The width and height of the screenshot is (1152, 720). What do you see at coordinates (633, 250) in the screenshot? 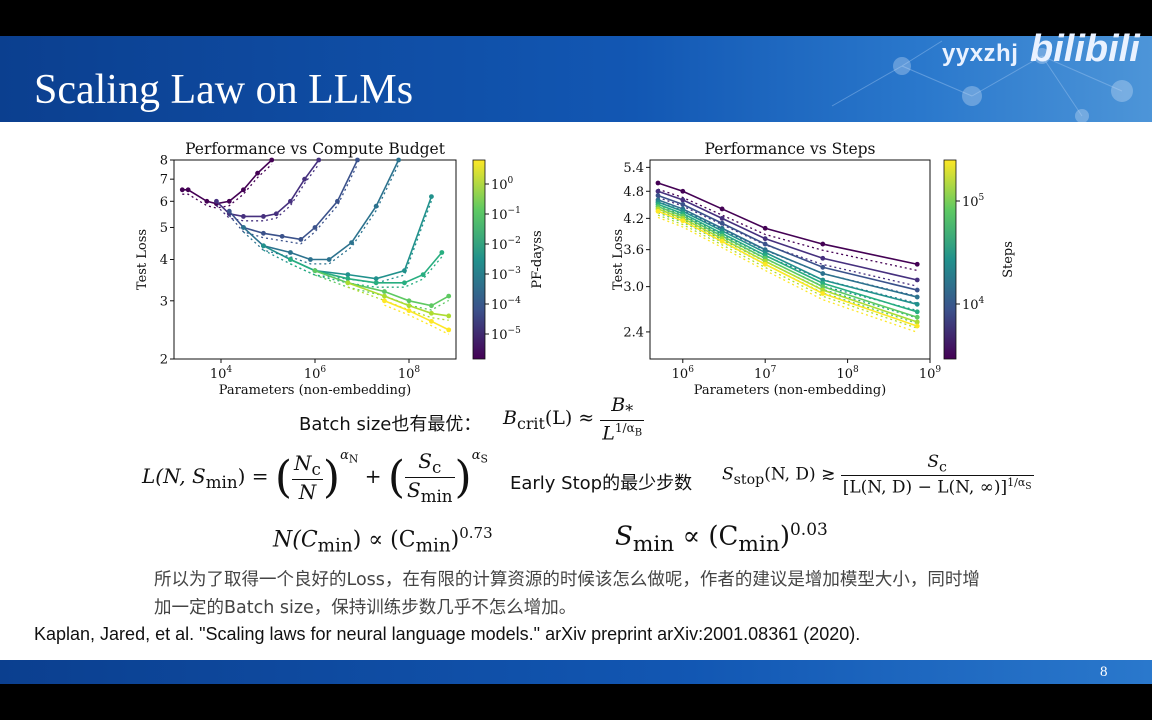
I see `y-tick-label: 3.6` at bounding box center [633, 250].